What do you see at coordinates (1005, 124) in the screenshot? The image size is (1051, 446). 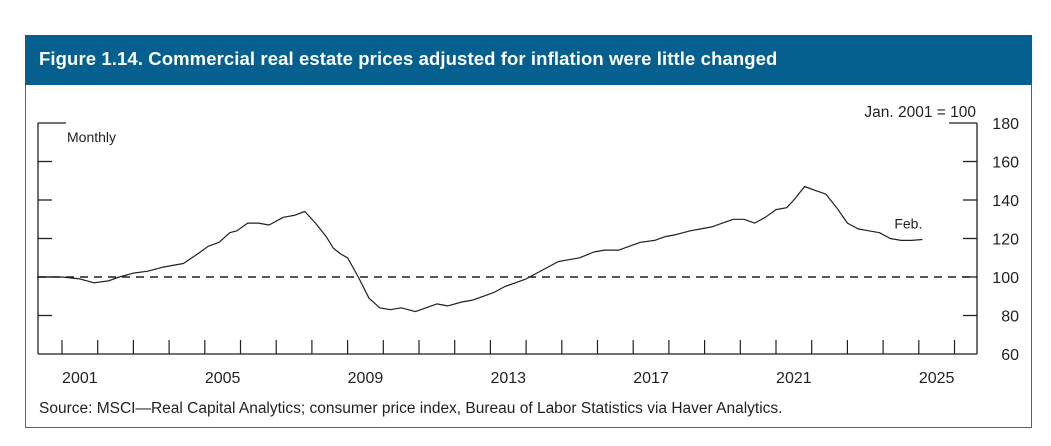 I see `y-tick-label: 180` at bounding box center [1005, 124].